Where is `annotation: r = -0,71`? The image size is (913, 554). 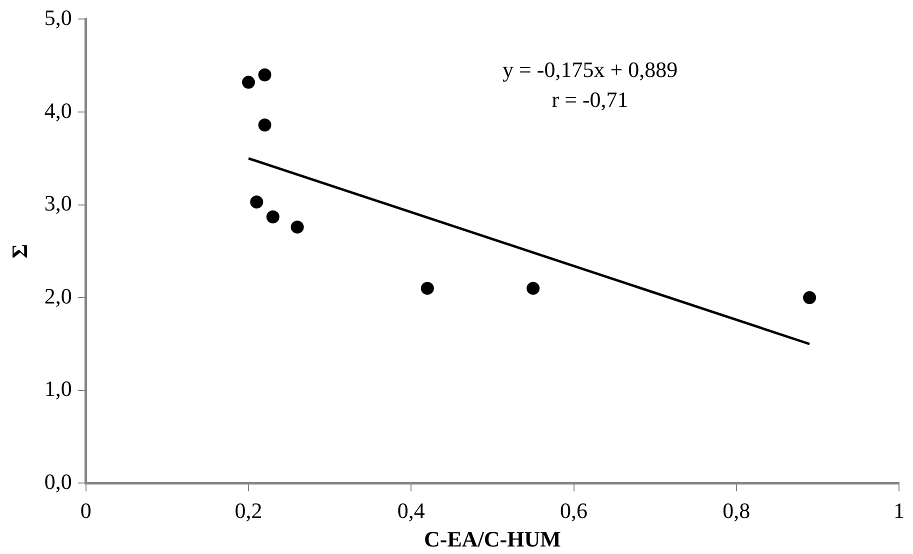
annotation: r = -0,71 is located at coordinates (590, 99).